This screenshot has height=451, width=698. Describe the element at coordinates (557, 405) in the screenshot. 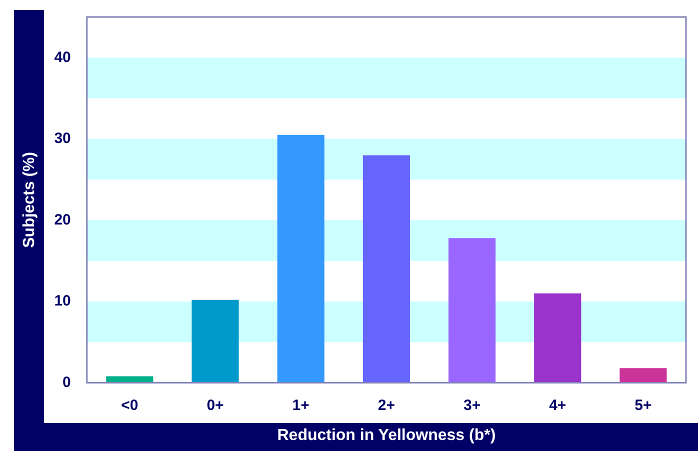

I see `x-tick-label: 4+` at that location.